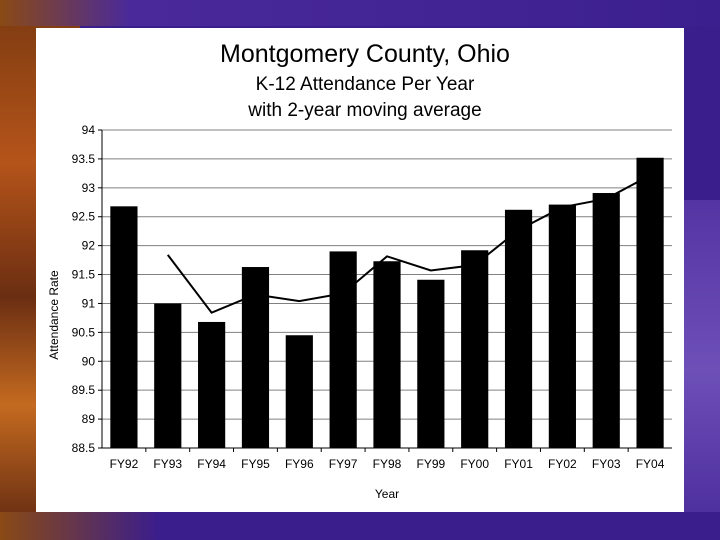 The image size is (720, 540). I want to click on x-tick-label: FY00, so click(474, 464).